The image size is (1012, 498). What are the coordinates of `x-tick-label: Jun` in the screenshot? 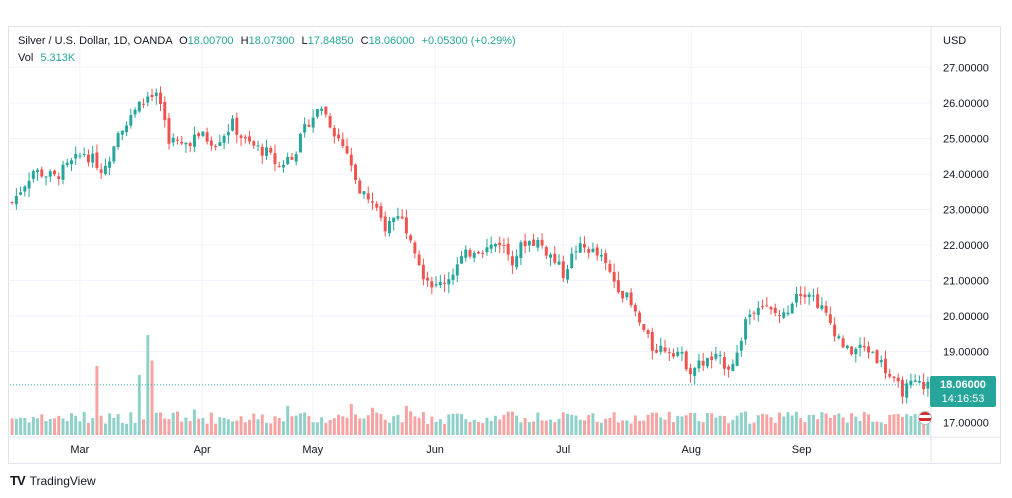 It's located at (435, 450).